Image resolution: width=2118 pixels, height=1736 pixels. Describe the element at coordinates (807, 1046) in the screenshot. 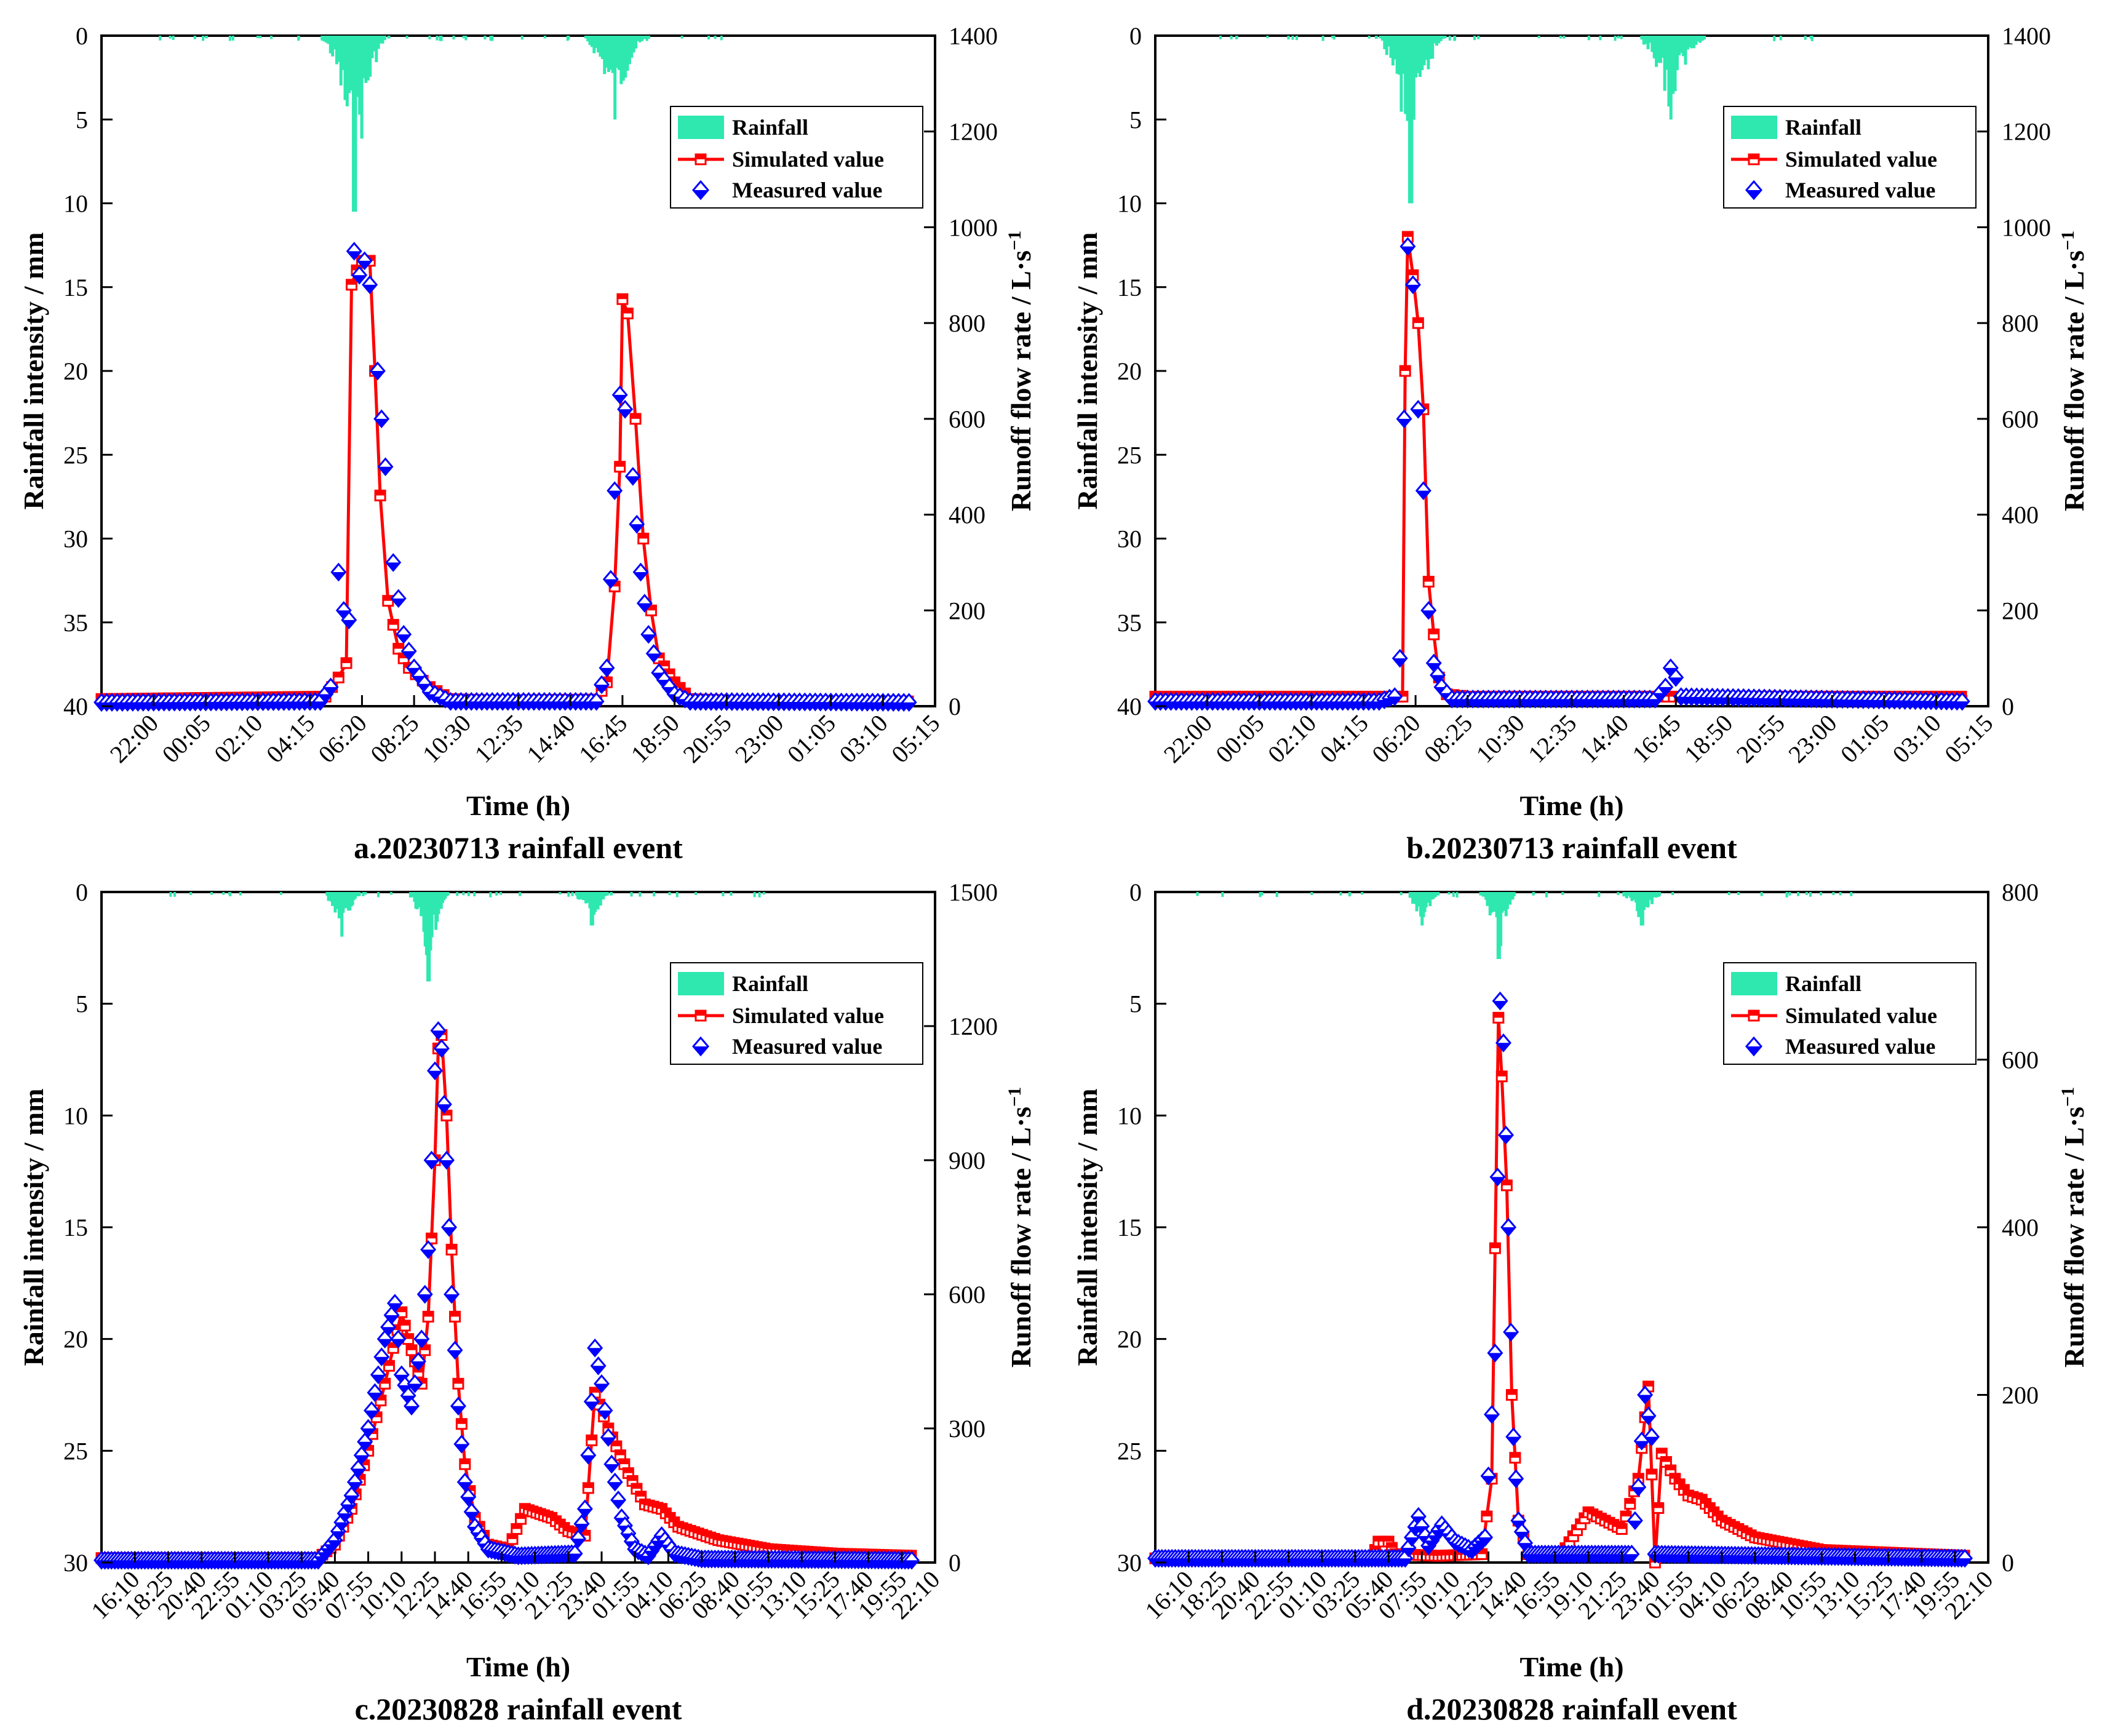

I see `legend-measured-label: Measured value` at that location.